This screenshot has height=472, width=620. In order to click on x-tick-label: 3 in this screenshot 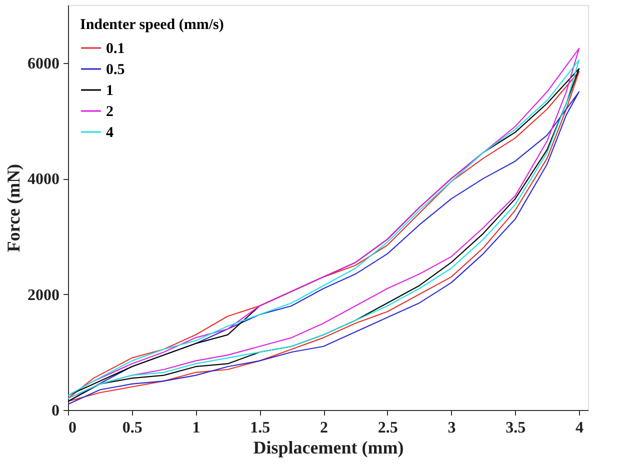, I will do `click(452, 428)`.